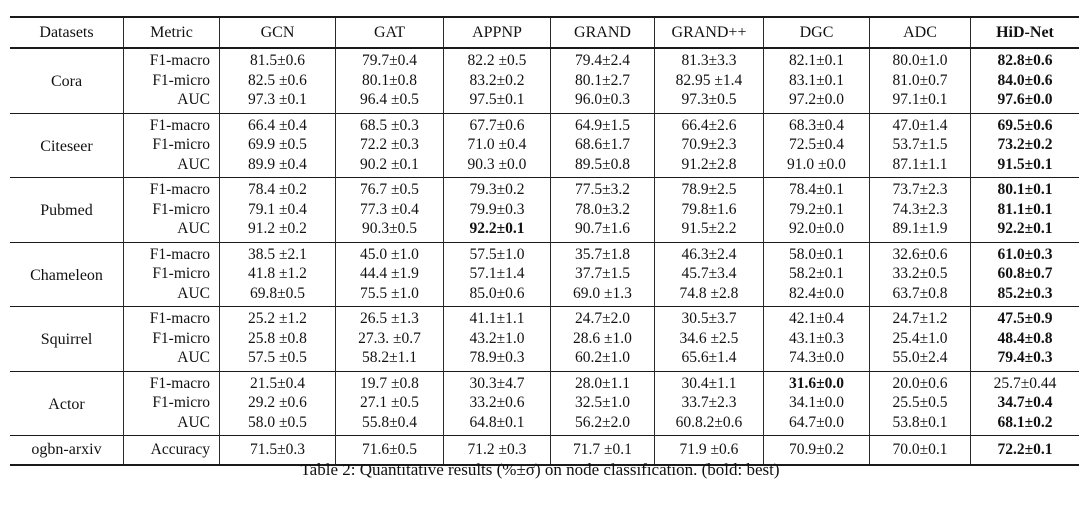  What do you see at coordinates (920, 145) in the screenshot?
I see `value-cell: 53.7±1.5` at bounding box center [920, 145].